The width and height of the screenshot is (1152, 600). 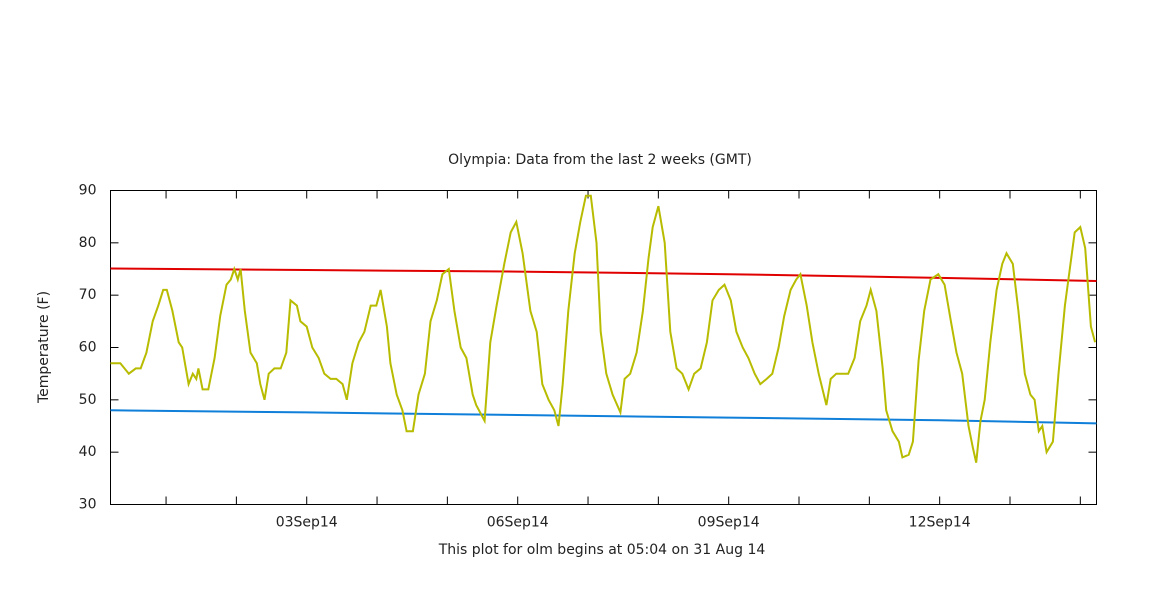 What do you see at coordinates (307, 523) in the screenshot?
I see `x-tick-label: 03Sep14` at bounding box center [307, 523].